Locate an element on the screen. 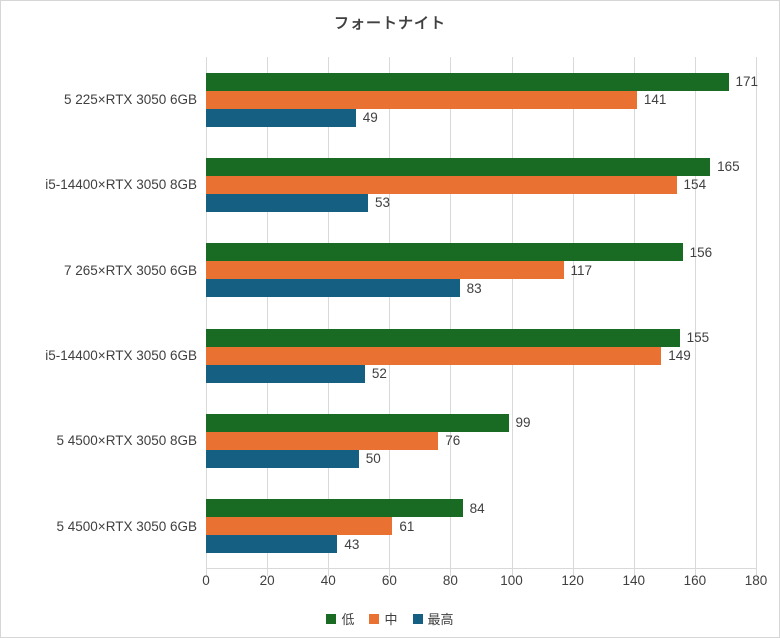  x-tick-label: 100 is located at coordinates (511, 580).